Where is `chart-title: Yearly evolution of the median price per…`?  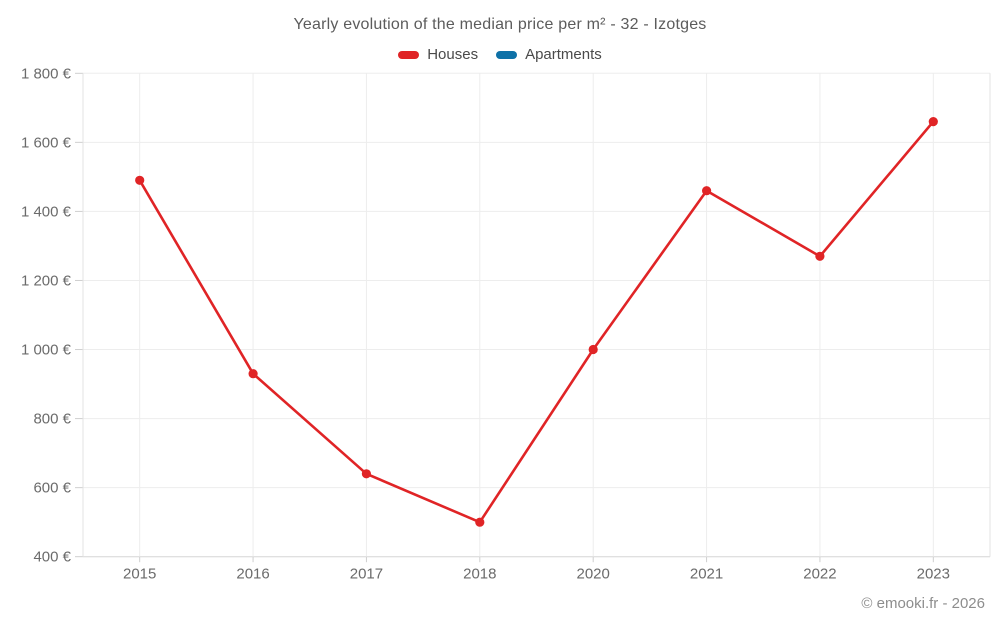 chart-title: Yearly evolution of the median price per… is located at coordinates (500, 24).